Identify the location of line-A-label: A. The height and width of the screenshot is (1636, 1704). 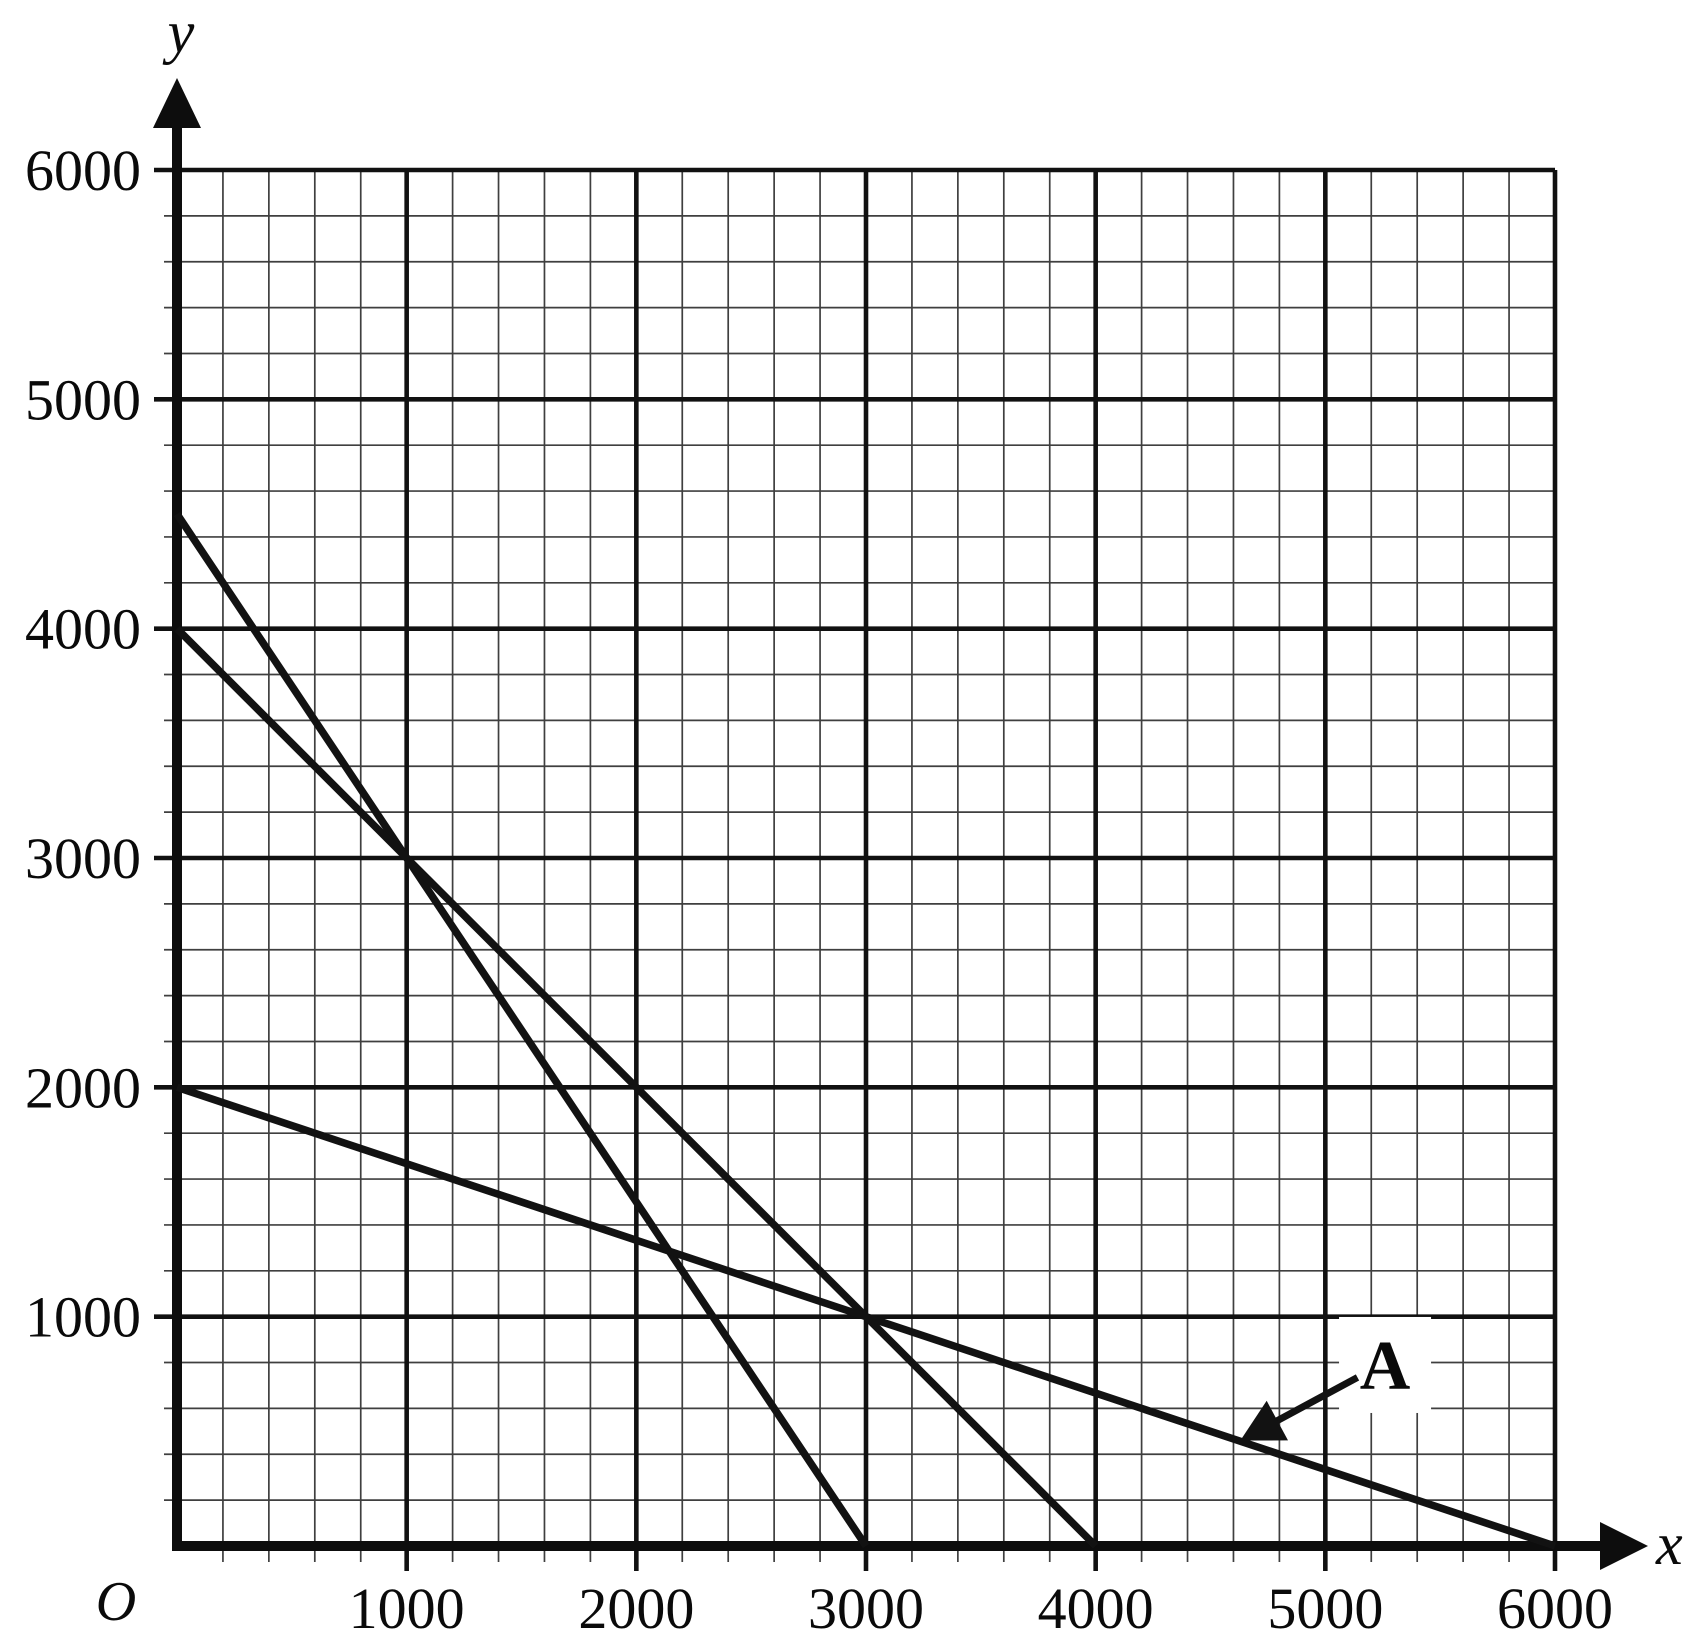
(1385, 1366).